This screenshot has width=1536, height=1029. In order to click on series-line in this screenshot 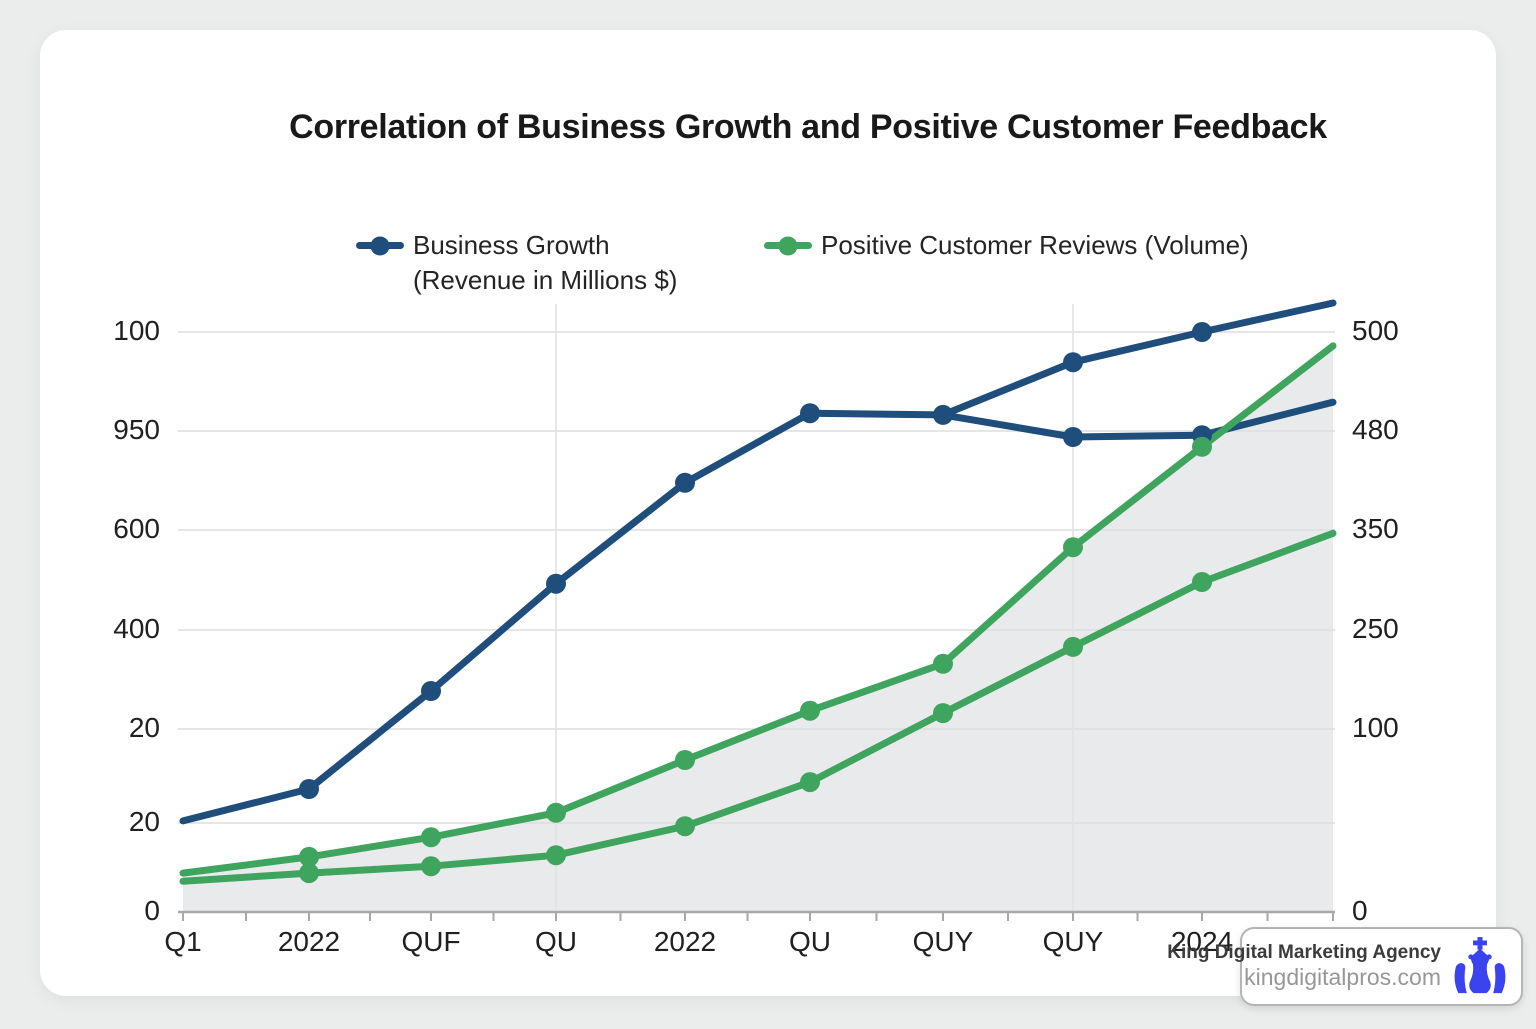, I will do `click(1138, 419)`.